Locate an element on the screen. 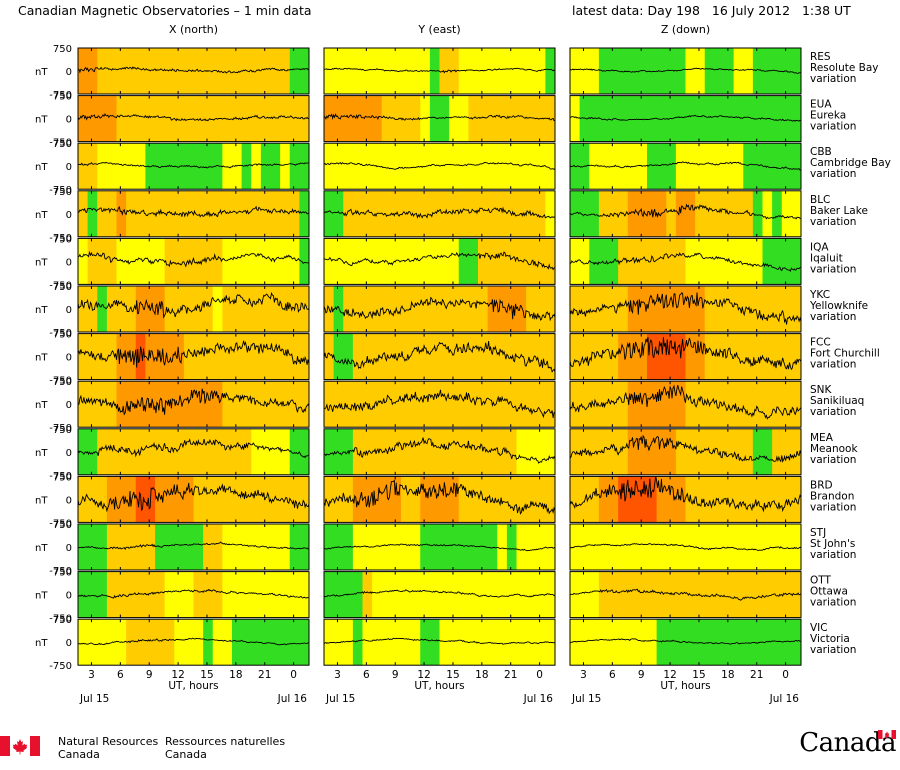  station-code: BRD is located at coordinates (821, 485).